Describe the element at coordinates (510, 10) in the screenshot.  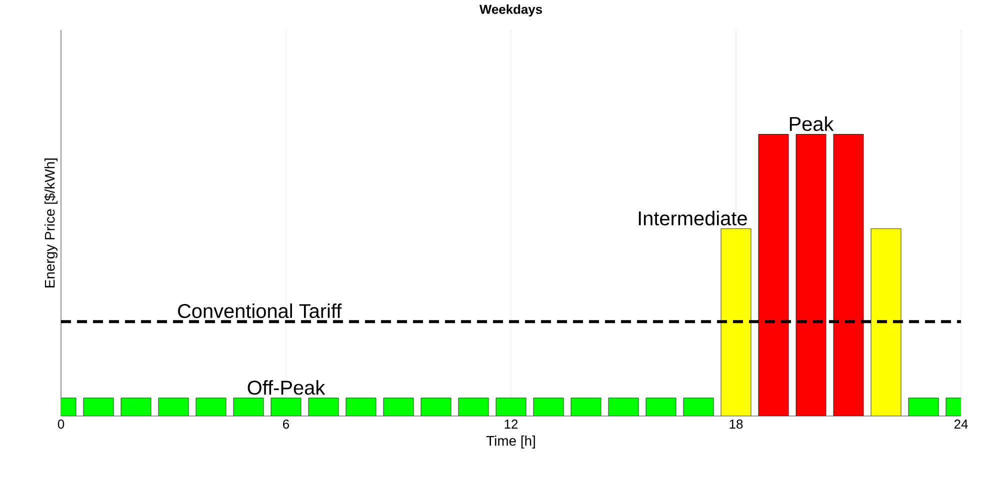
I see `chart-title: Weekdays` at that location.